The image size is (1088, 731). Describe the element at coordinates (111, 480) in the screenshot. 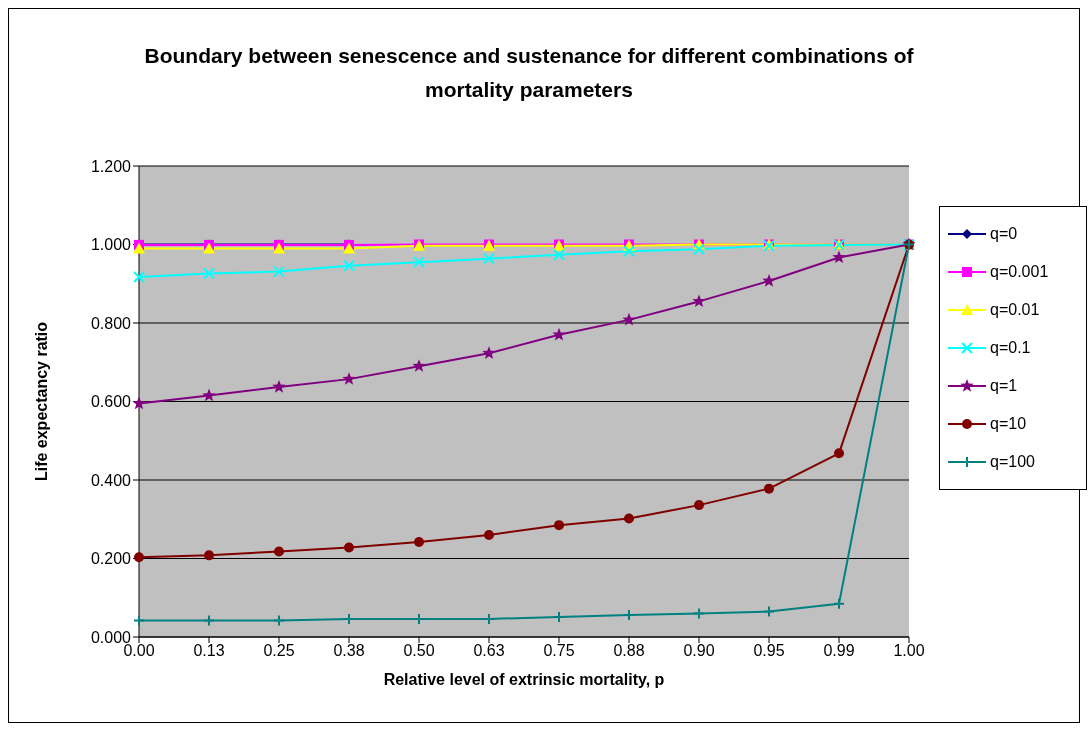

I see `y-tick-label: 0.400` at that location.